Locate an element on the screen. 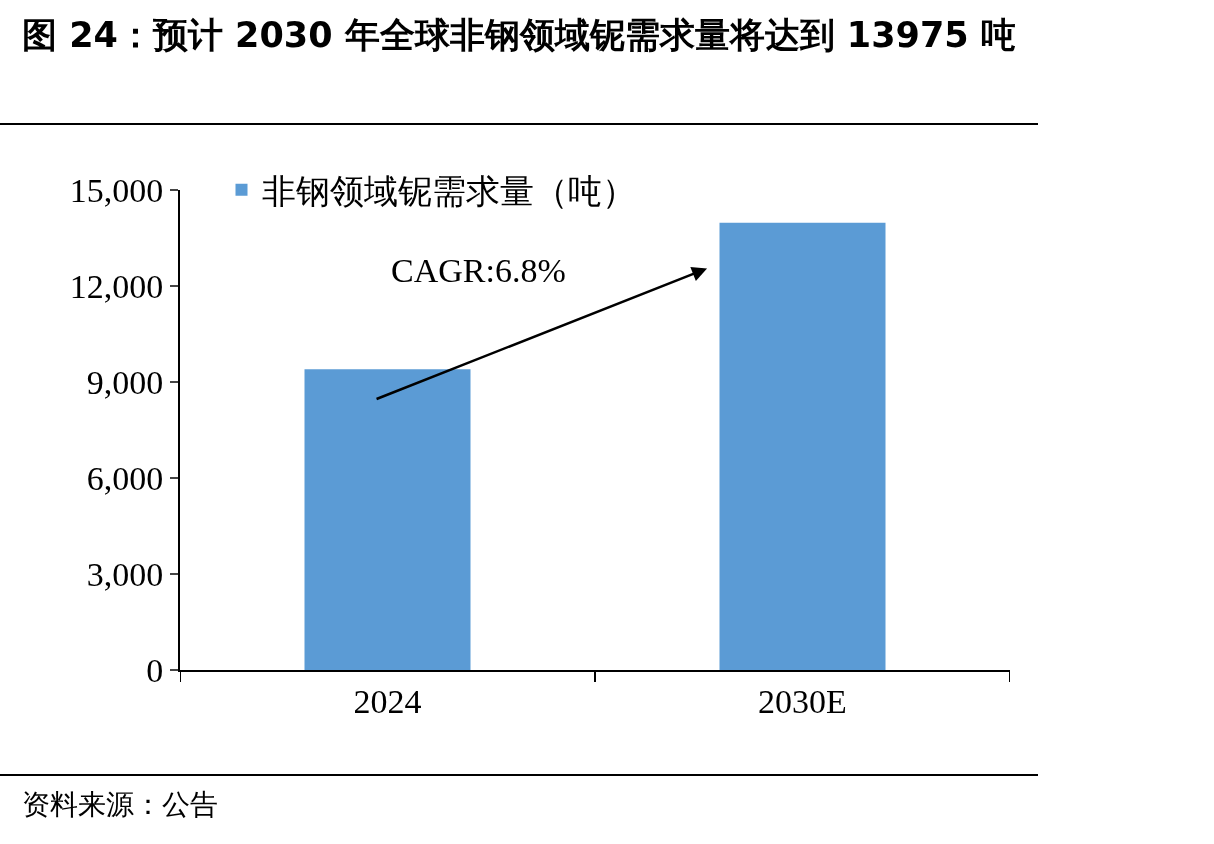 Image resolution: width=1214 pixels, height=844 pixels. y-tick-label: 0 is located at coordinates (155, 670).